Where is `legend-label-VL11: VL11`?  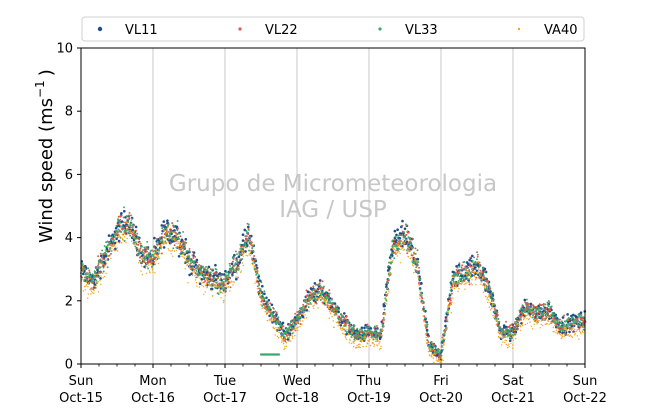
legend-label-VL11: VL11 is located at coordinates (141, 30).